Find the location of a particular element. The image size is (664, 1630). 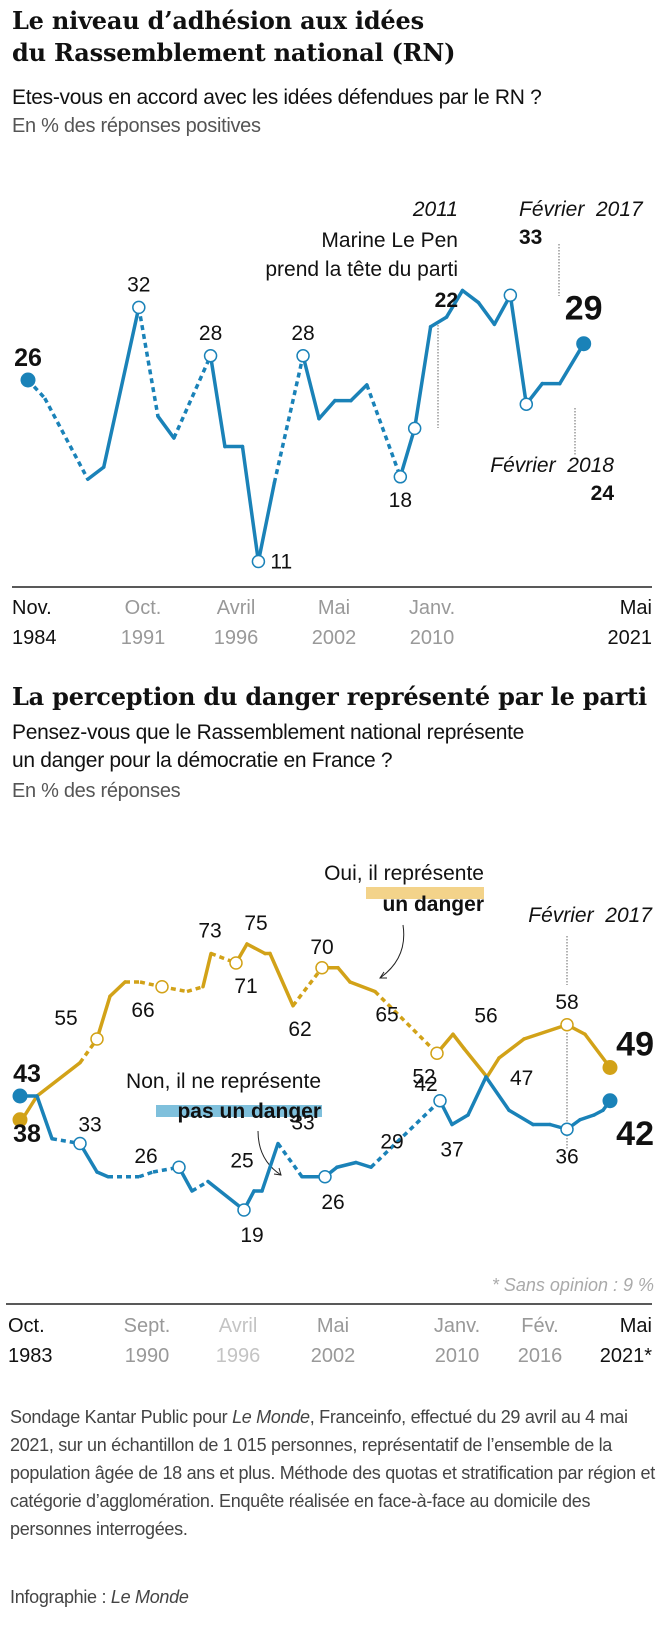

data-label: 25 is located at coordinates (241, 1161).